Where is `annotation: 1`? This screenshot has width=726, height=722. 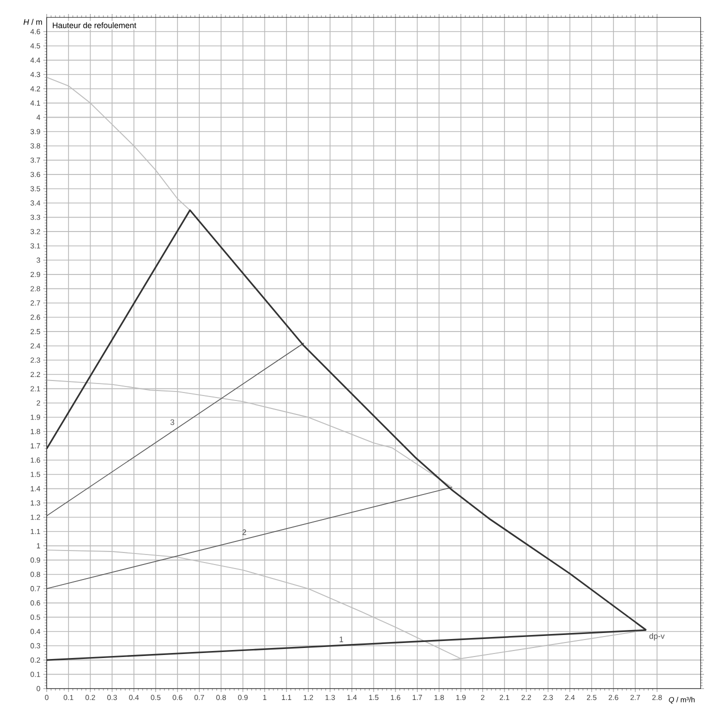 annotation: 1 is located at coordinates (342, 639).